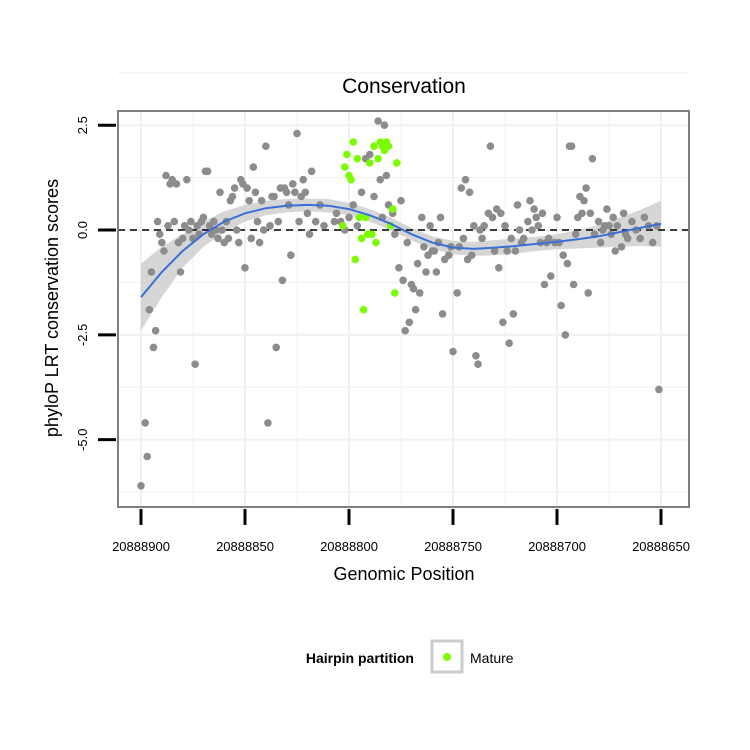 The image size is (750, 750). What do you see at coordinates (492, 658) in the screenshot?
I see `legend-label-mature: Mature` at bounding box center [492, 658].